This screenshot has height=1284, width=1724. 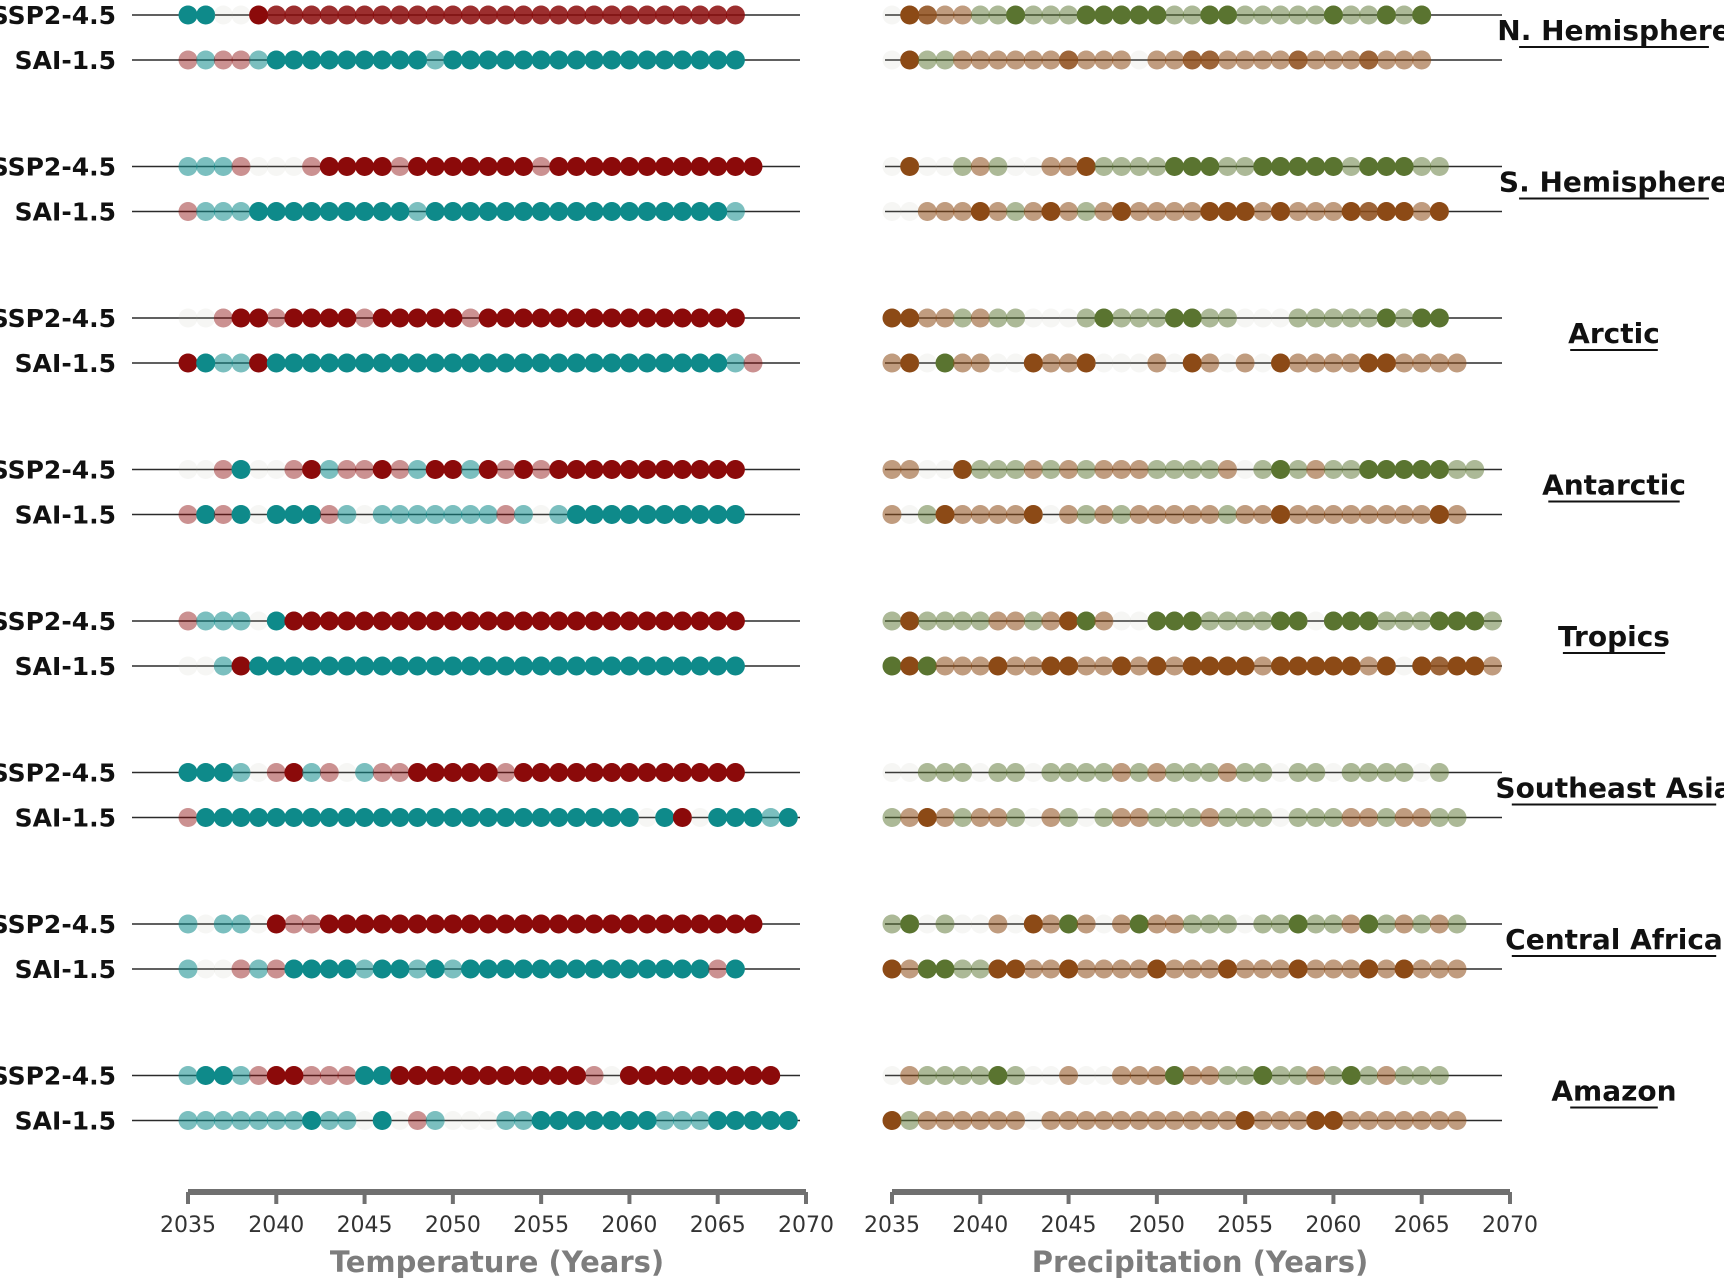 I want to click on temperature-tick-label: 2040, so click(x=276, y=1225).